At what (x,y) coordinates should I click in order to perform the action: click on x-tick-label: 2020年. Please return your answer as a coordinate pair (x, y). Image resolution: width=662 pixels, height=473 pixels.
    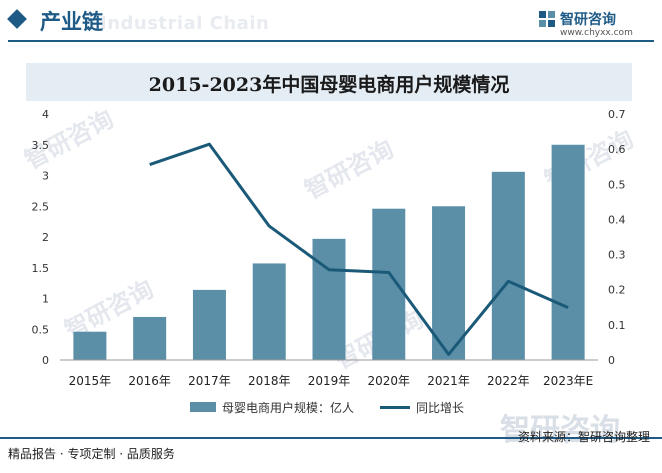
    Looking at the image, I should click on (389, 381).